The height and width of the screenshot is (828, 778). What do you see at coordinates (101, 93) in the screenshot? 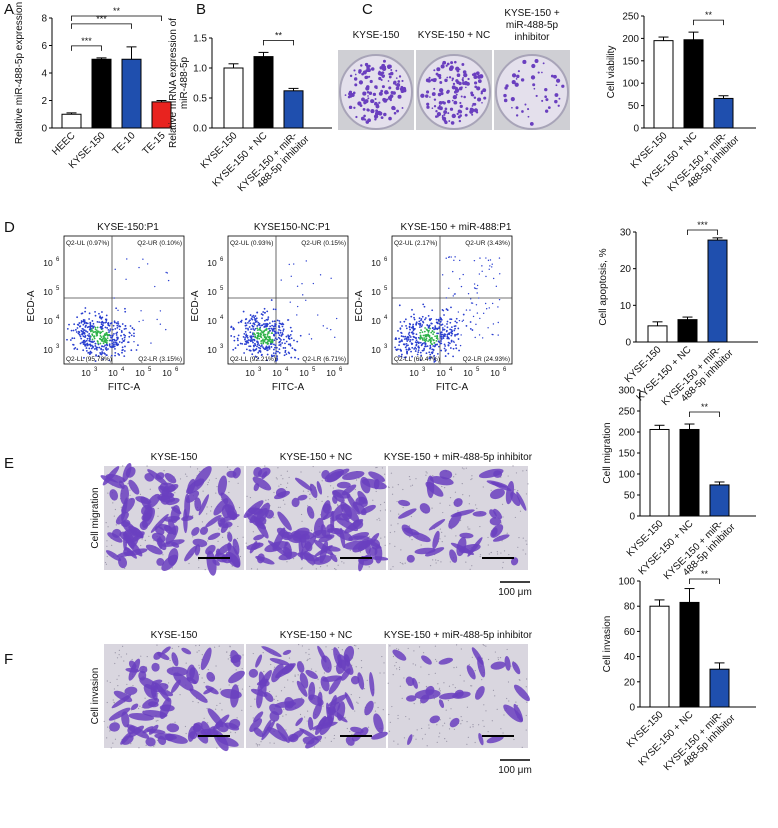
I see `bar` at bounding box center [101, 93].